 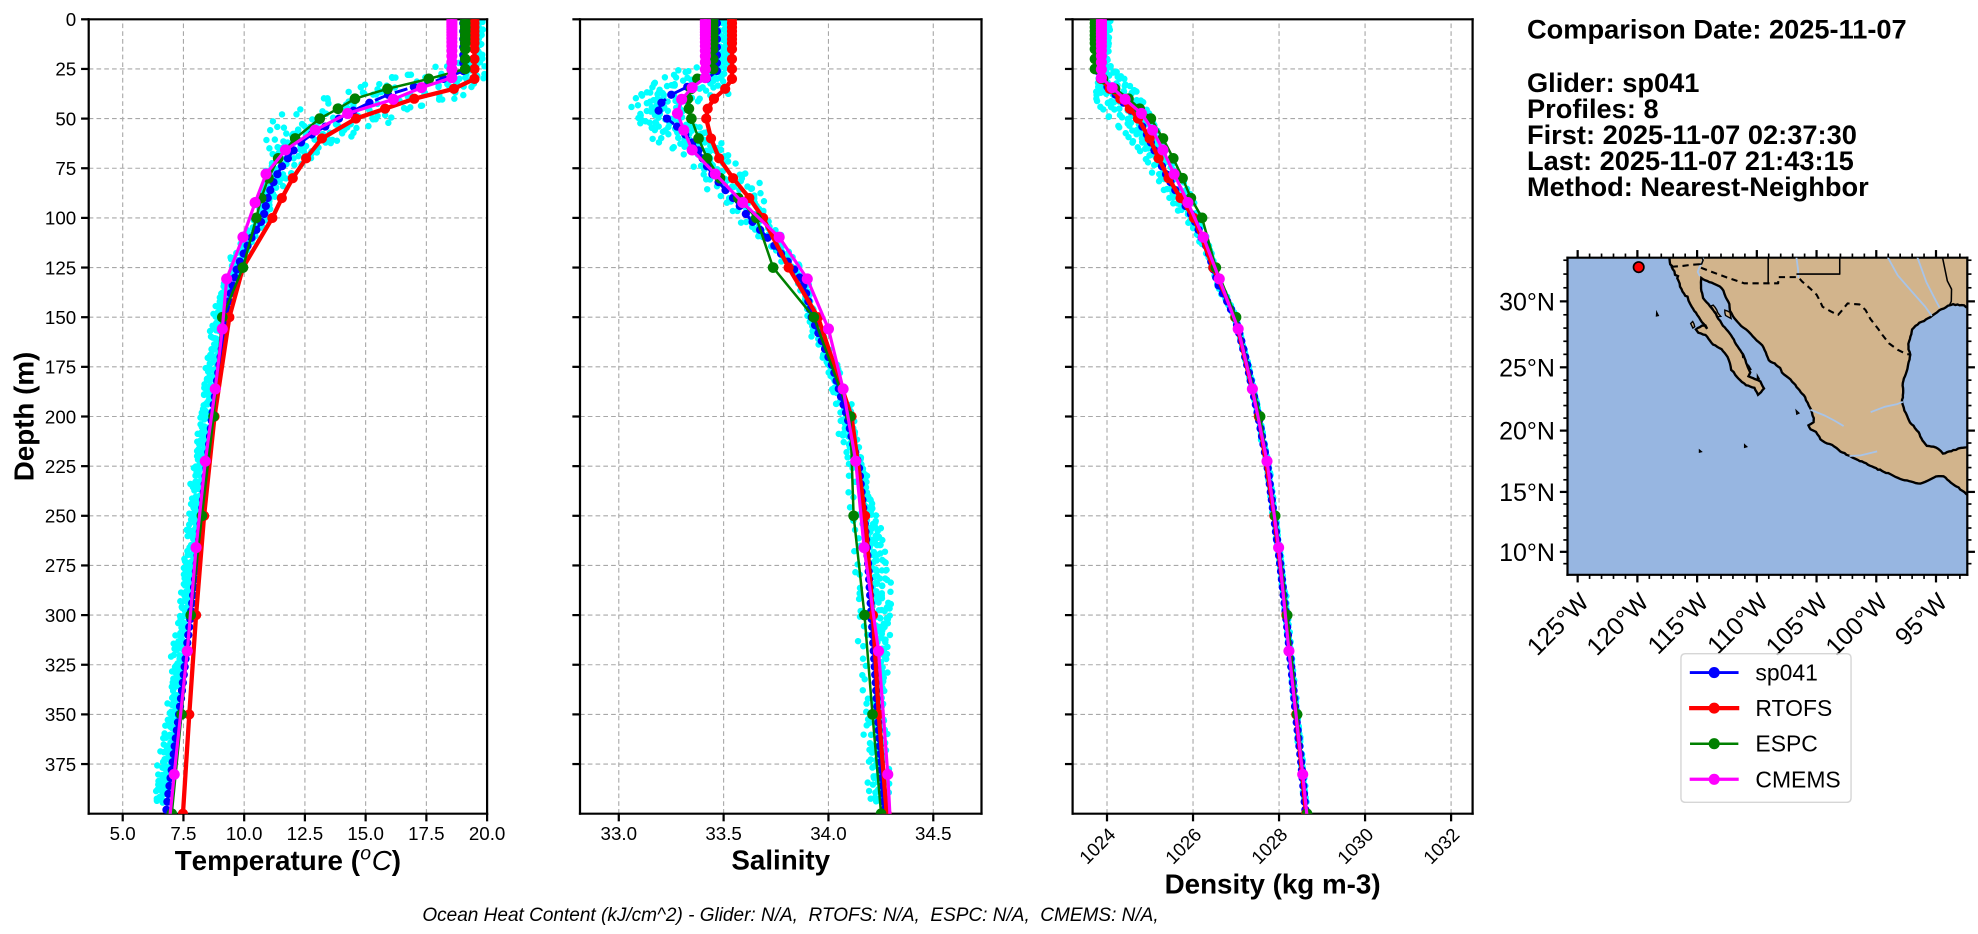 I want to click on svg-text: Salinity, so click(x=780, y=859).